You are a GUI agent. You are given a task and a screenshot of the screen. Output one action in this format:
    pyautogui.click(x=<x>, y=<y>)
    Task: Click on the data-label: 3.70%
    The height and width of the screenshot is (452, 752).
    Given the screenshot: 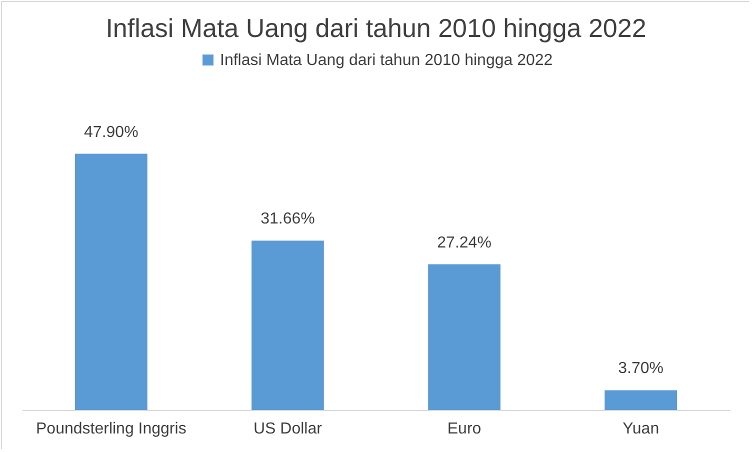 What is the action you would take?
    pyautogui.click(x=641, y=369)
    